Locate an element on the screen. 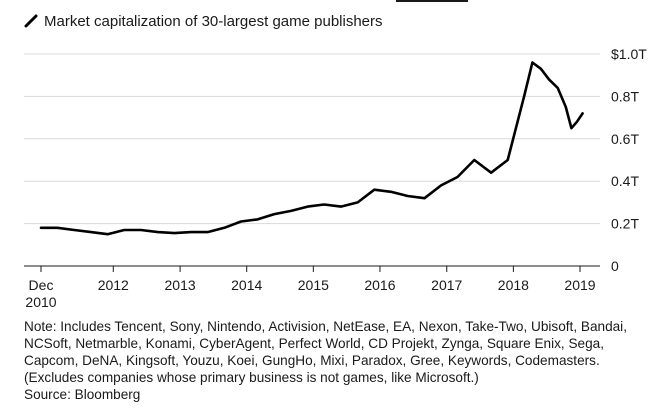 The image size is (668, 414). top-rule is located at coordinates (432, 1).